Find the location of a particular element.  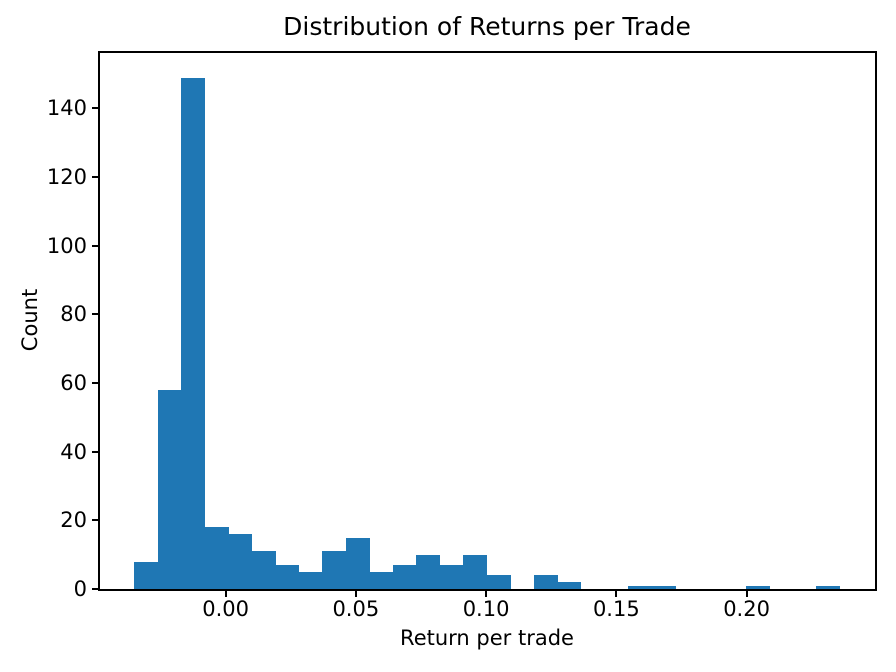

y-tick-label: 60 is located at coordinates (73, 383).